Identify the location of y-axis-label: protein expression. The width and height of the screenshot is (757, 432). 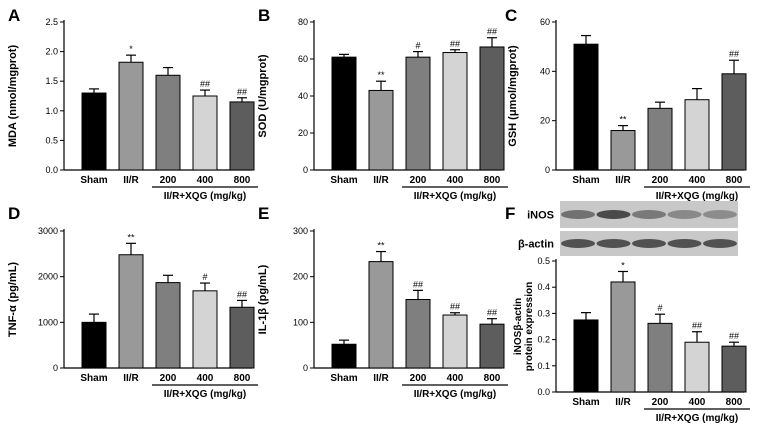
(529, 326).